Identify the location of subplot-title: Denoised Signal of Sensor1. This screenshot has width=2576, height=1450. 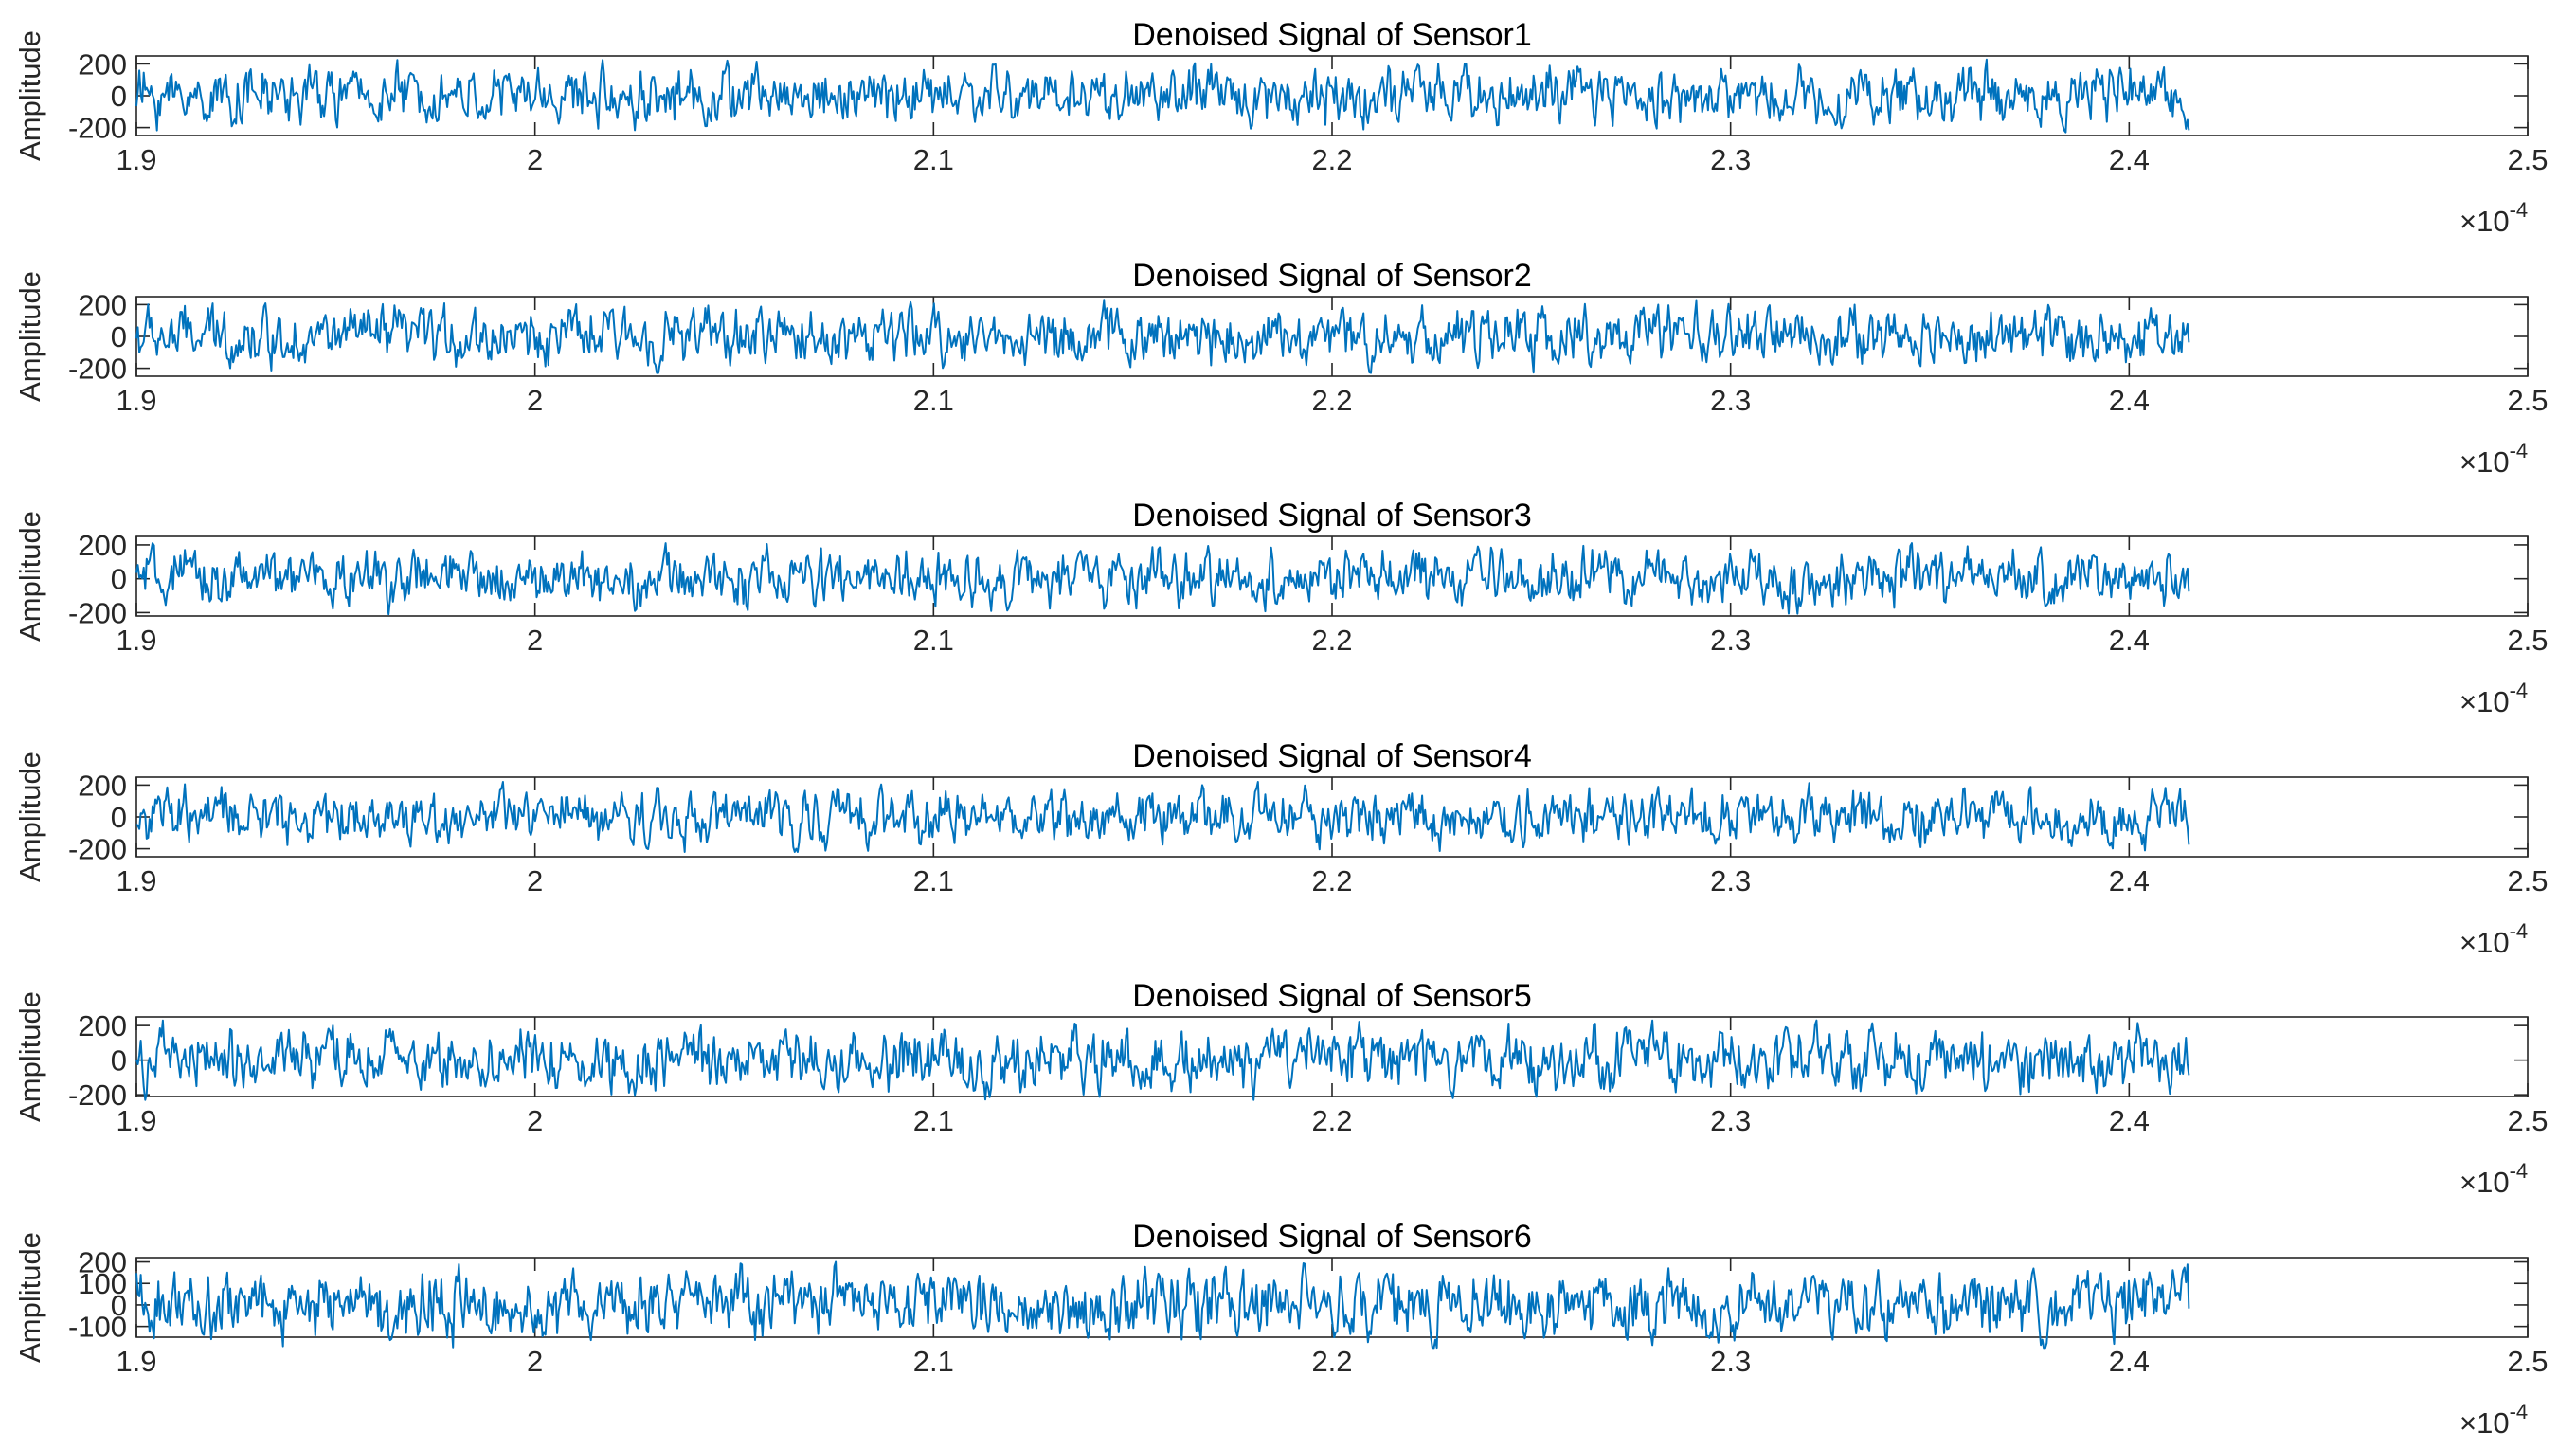
(1332, 35).